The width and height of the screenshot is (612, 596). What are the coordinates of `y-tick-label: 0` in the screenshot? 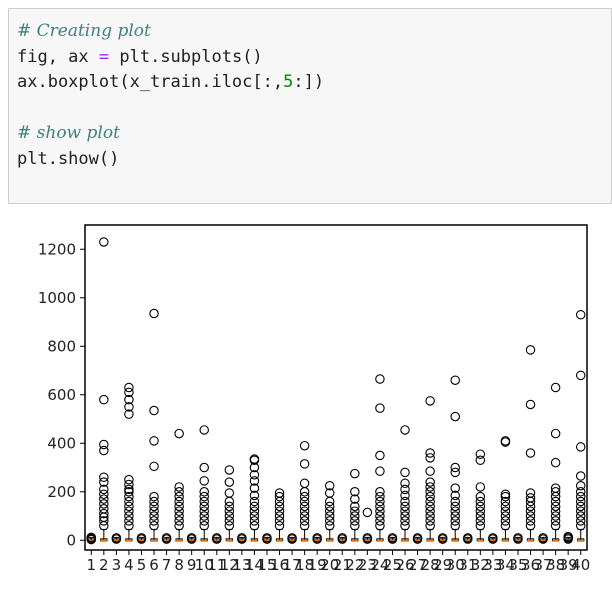 It's located at (71, 540).